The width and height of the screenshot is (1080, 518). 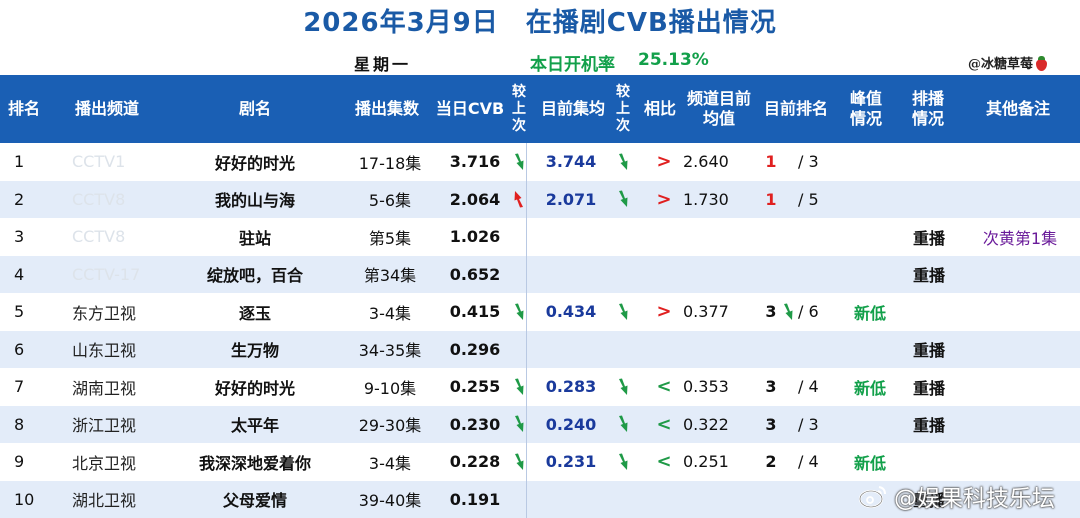 I want to click on cvb-cell: 0.415, so click(x=475, y=311).